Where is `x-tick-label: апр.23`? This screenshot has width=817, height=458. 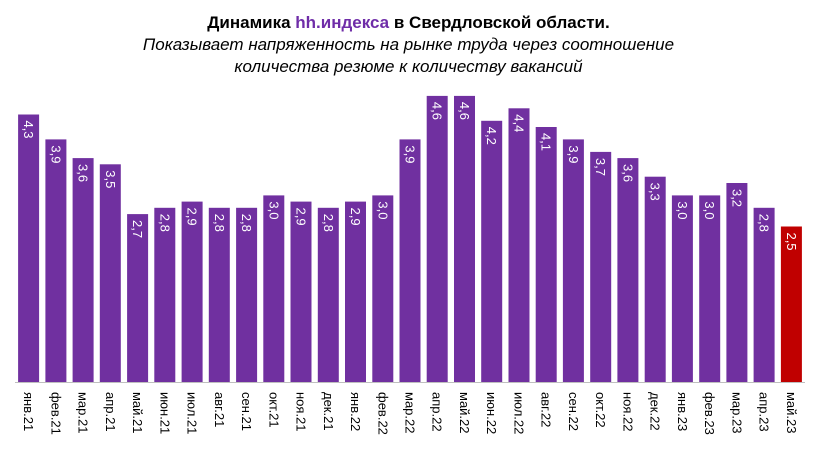 x-tick-label: апр.23 is located at coordinates (764, 412).